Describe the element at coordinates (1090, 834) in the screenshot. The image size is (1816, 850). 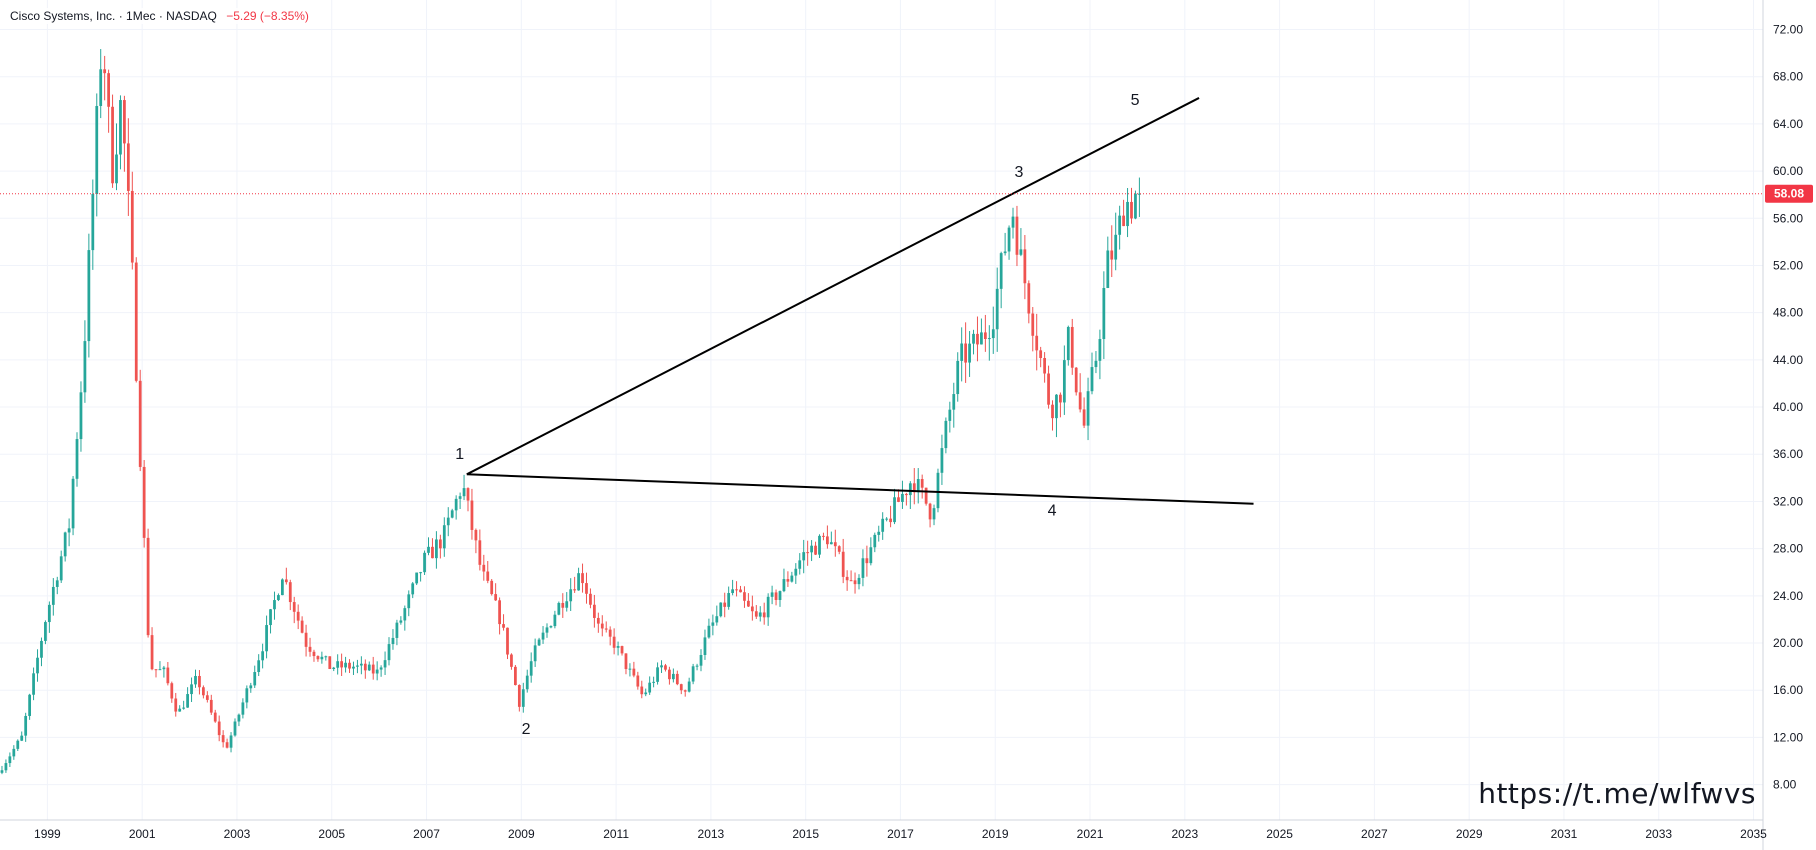
I see `x-tick-label: 2021` at that location.